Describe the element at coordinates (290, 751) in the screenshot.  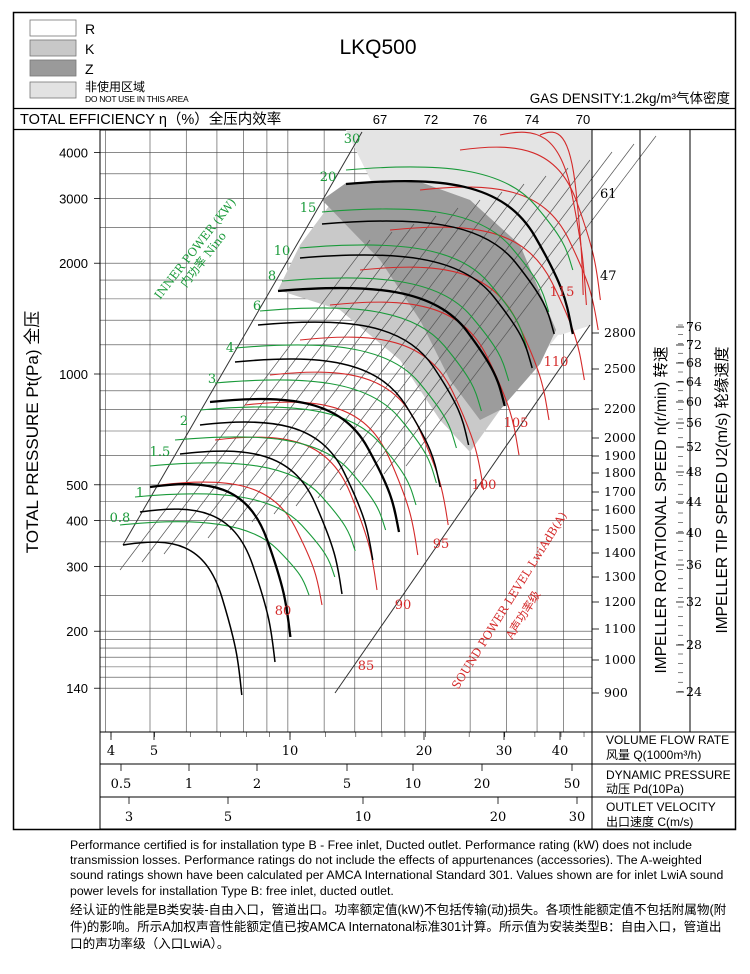
I see `volume-flow-tick: 10` at that location.